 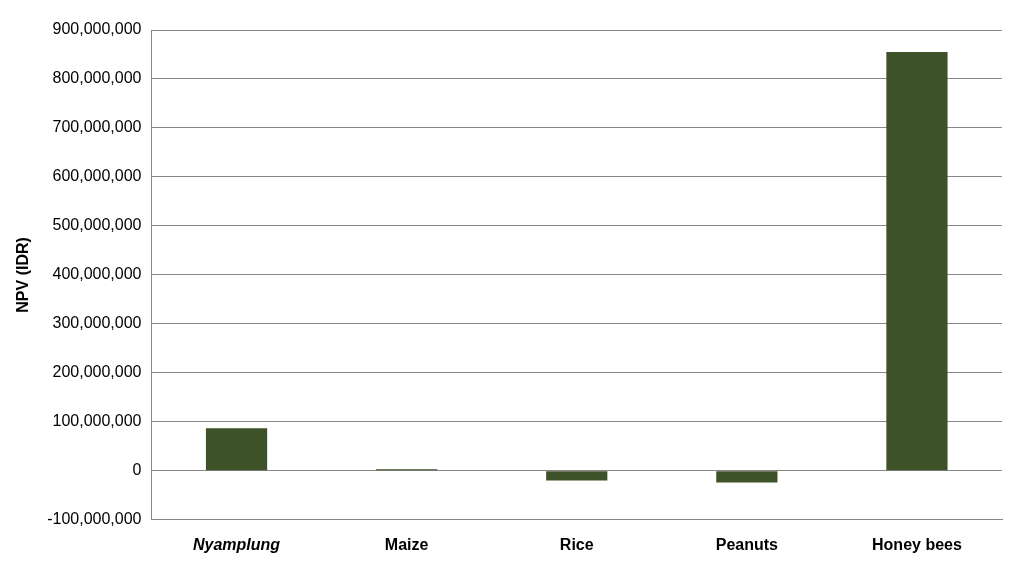 I want to click on y-axis-title: NPV (IDR), so click(x=23, y=275).